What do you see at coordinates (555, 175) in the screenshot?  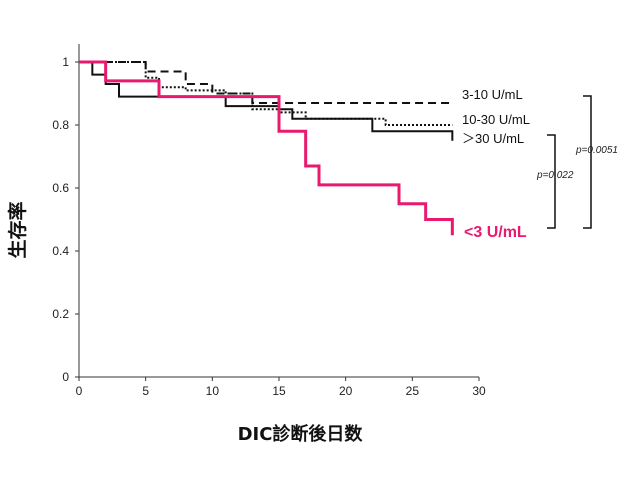 I see `p-value-inner: p=0.022` at bounding box center [555, 175].